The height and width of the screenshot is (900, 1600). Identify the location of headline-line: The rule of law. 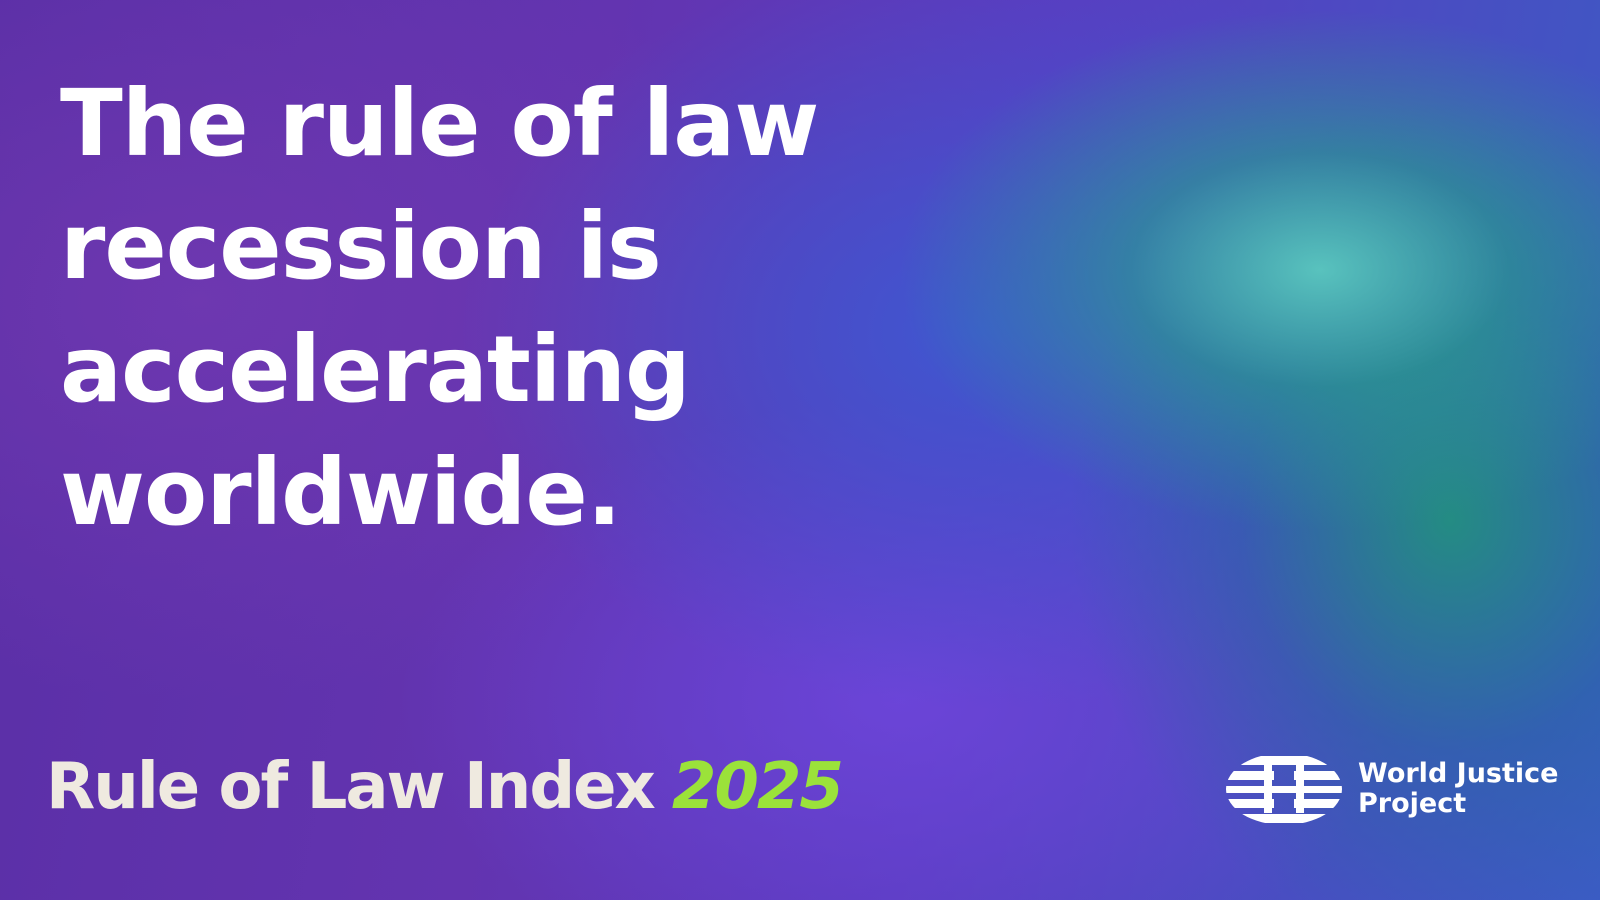
(439, 123).